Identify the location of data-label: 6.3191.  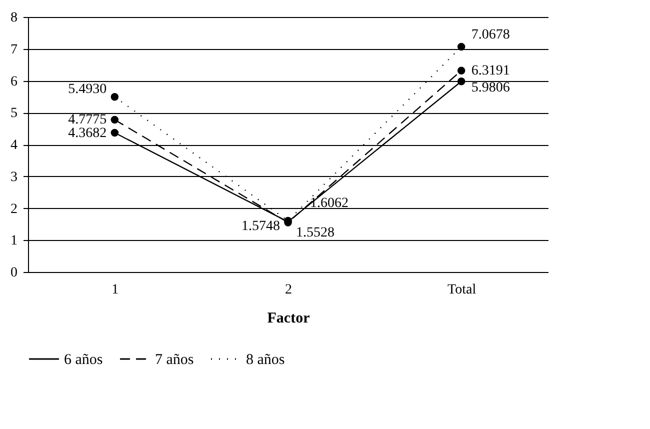
(490, 71).